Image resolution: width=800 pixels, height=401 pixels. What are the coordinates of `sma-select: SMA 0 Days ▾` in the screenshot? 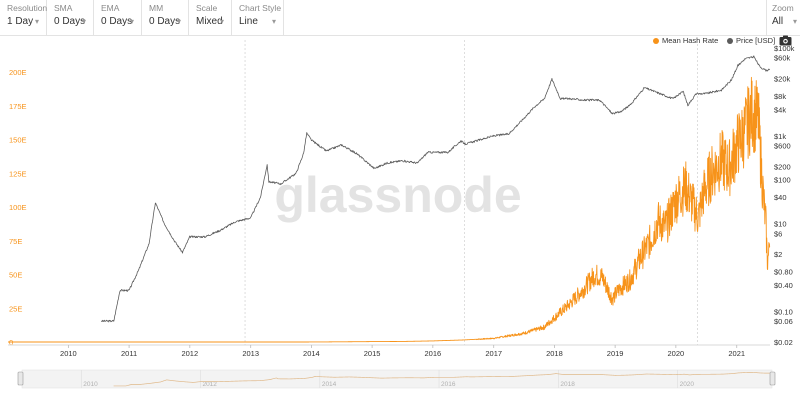 It's located at (70, 17).